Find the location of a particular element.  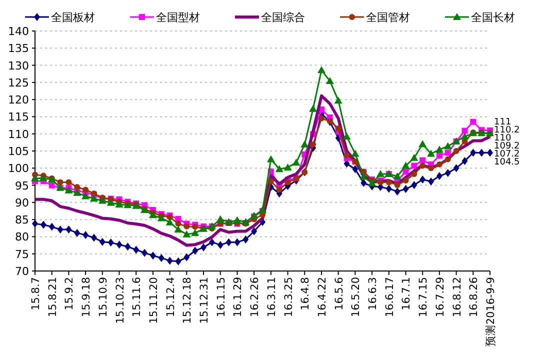

x-tick-label: 16.1.15 is located at coordinates (221, 297).